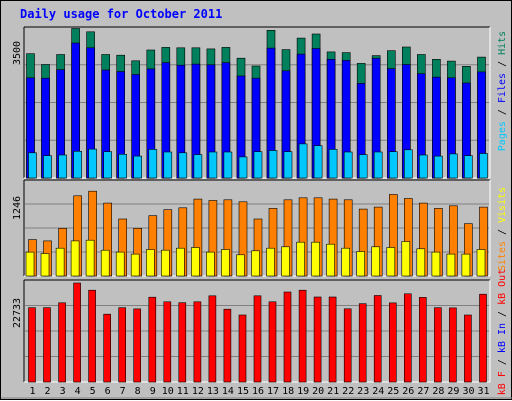 The image size is (512, 401). I want to click on x-tick-label-day-1: 1, so click(32, 391).